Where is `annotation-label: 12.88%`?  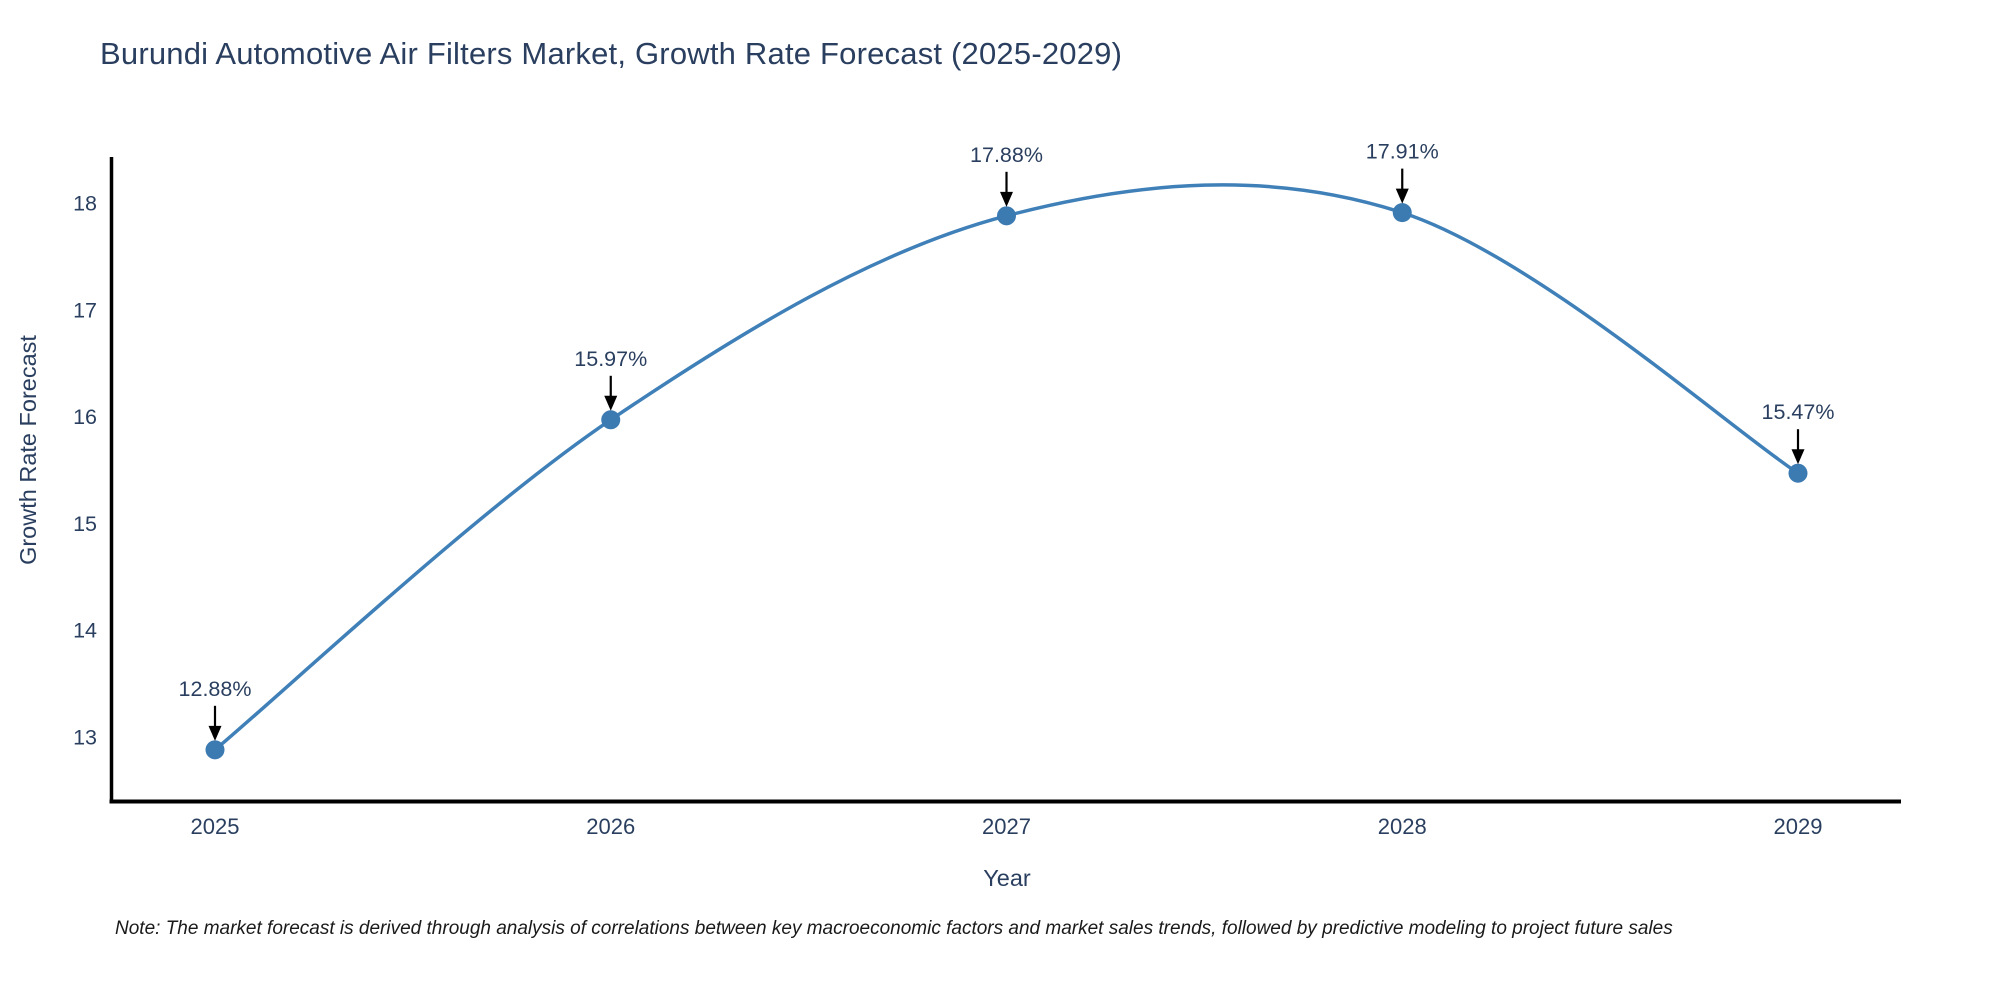 annotation-label: 12.88% is located at coordinates (215, 689).